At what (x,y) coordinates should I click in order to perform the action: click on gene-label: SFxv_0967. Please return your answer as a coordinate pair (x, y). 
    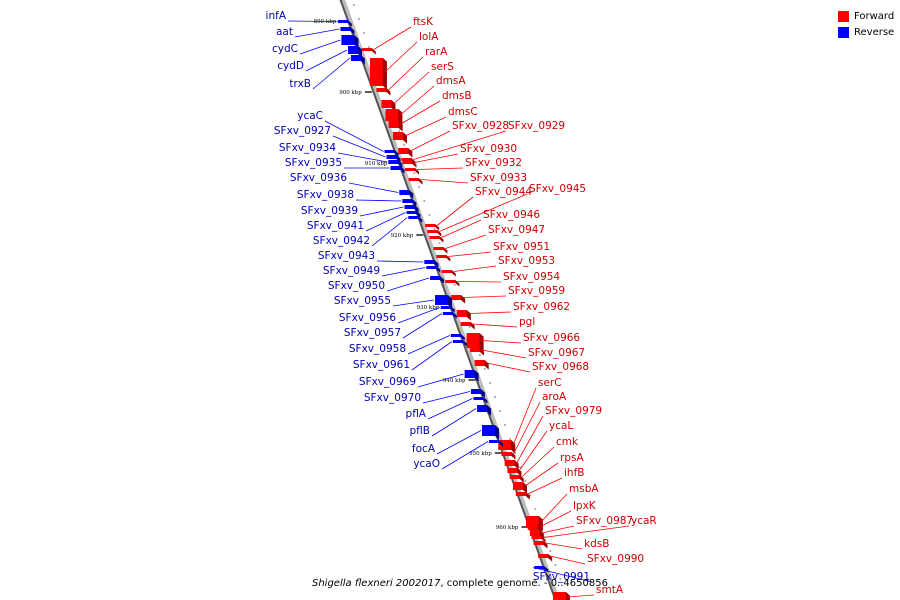
    Looking at the image, I should click on (556, 353).